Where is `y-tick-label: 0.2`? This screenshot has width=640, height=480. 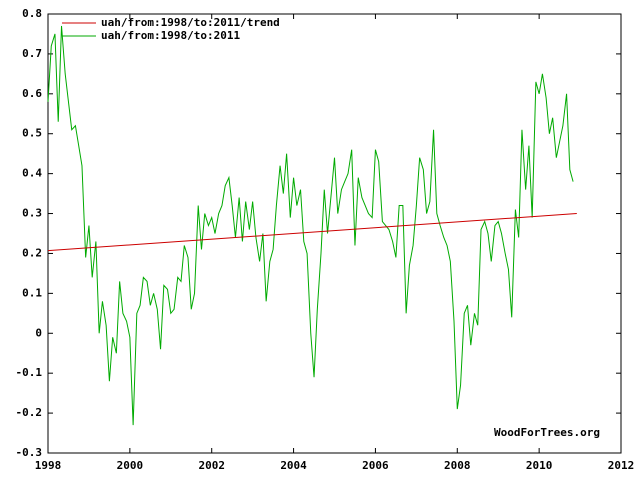 y-tick-label: 0.2 is located at coordinates (32, 252).